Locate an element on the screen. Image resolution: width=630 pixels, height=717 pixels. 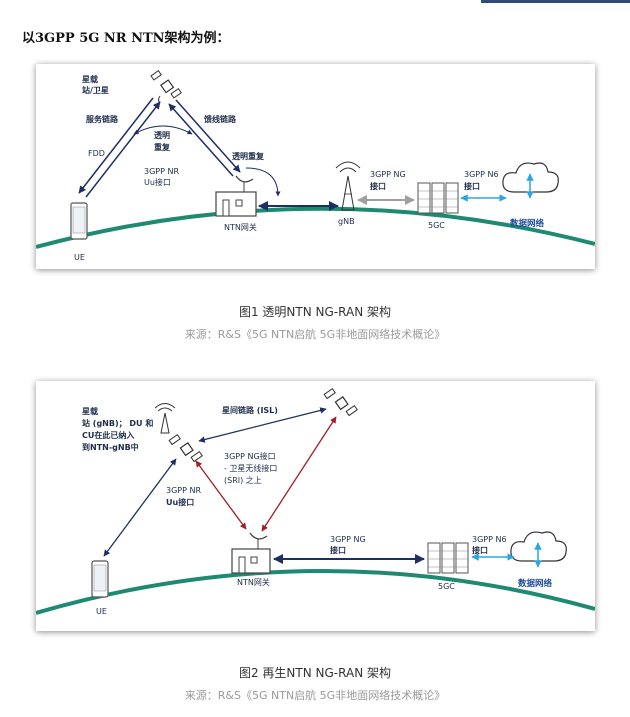
transparent-repeat-gw-arc is located at coordinates (263, 182).